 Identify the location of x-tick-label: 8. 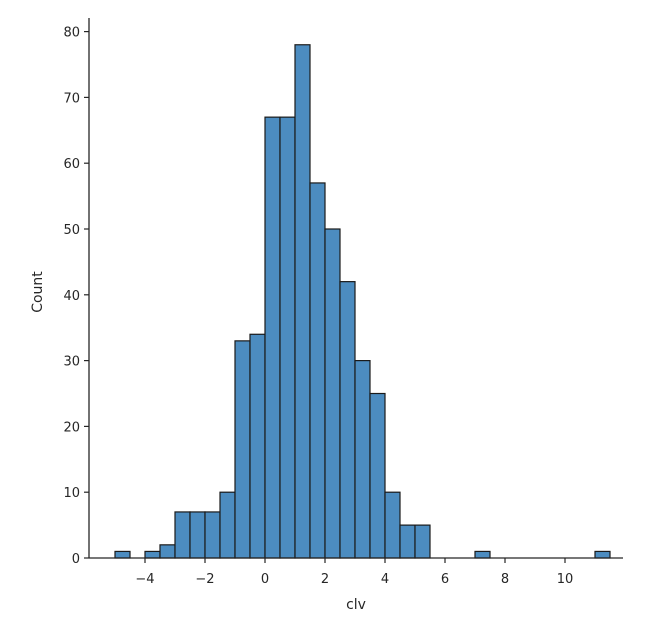
(505, 579).